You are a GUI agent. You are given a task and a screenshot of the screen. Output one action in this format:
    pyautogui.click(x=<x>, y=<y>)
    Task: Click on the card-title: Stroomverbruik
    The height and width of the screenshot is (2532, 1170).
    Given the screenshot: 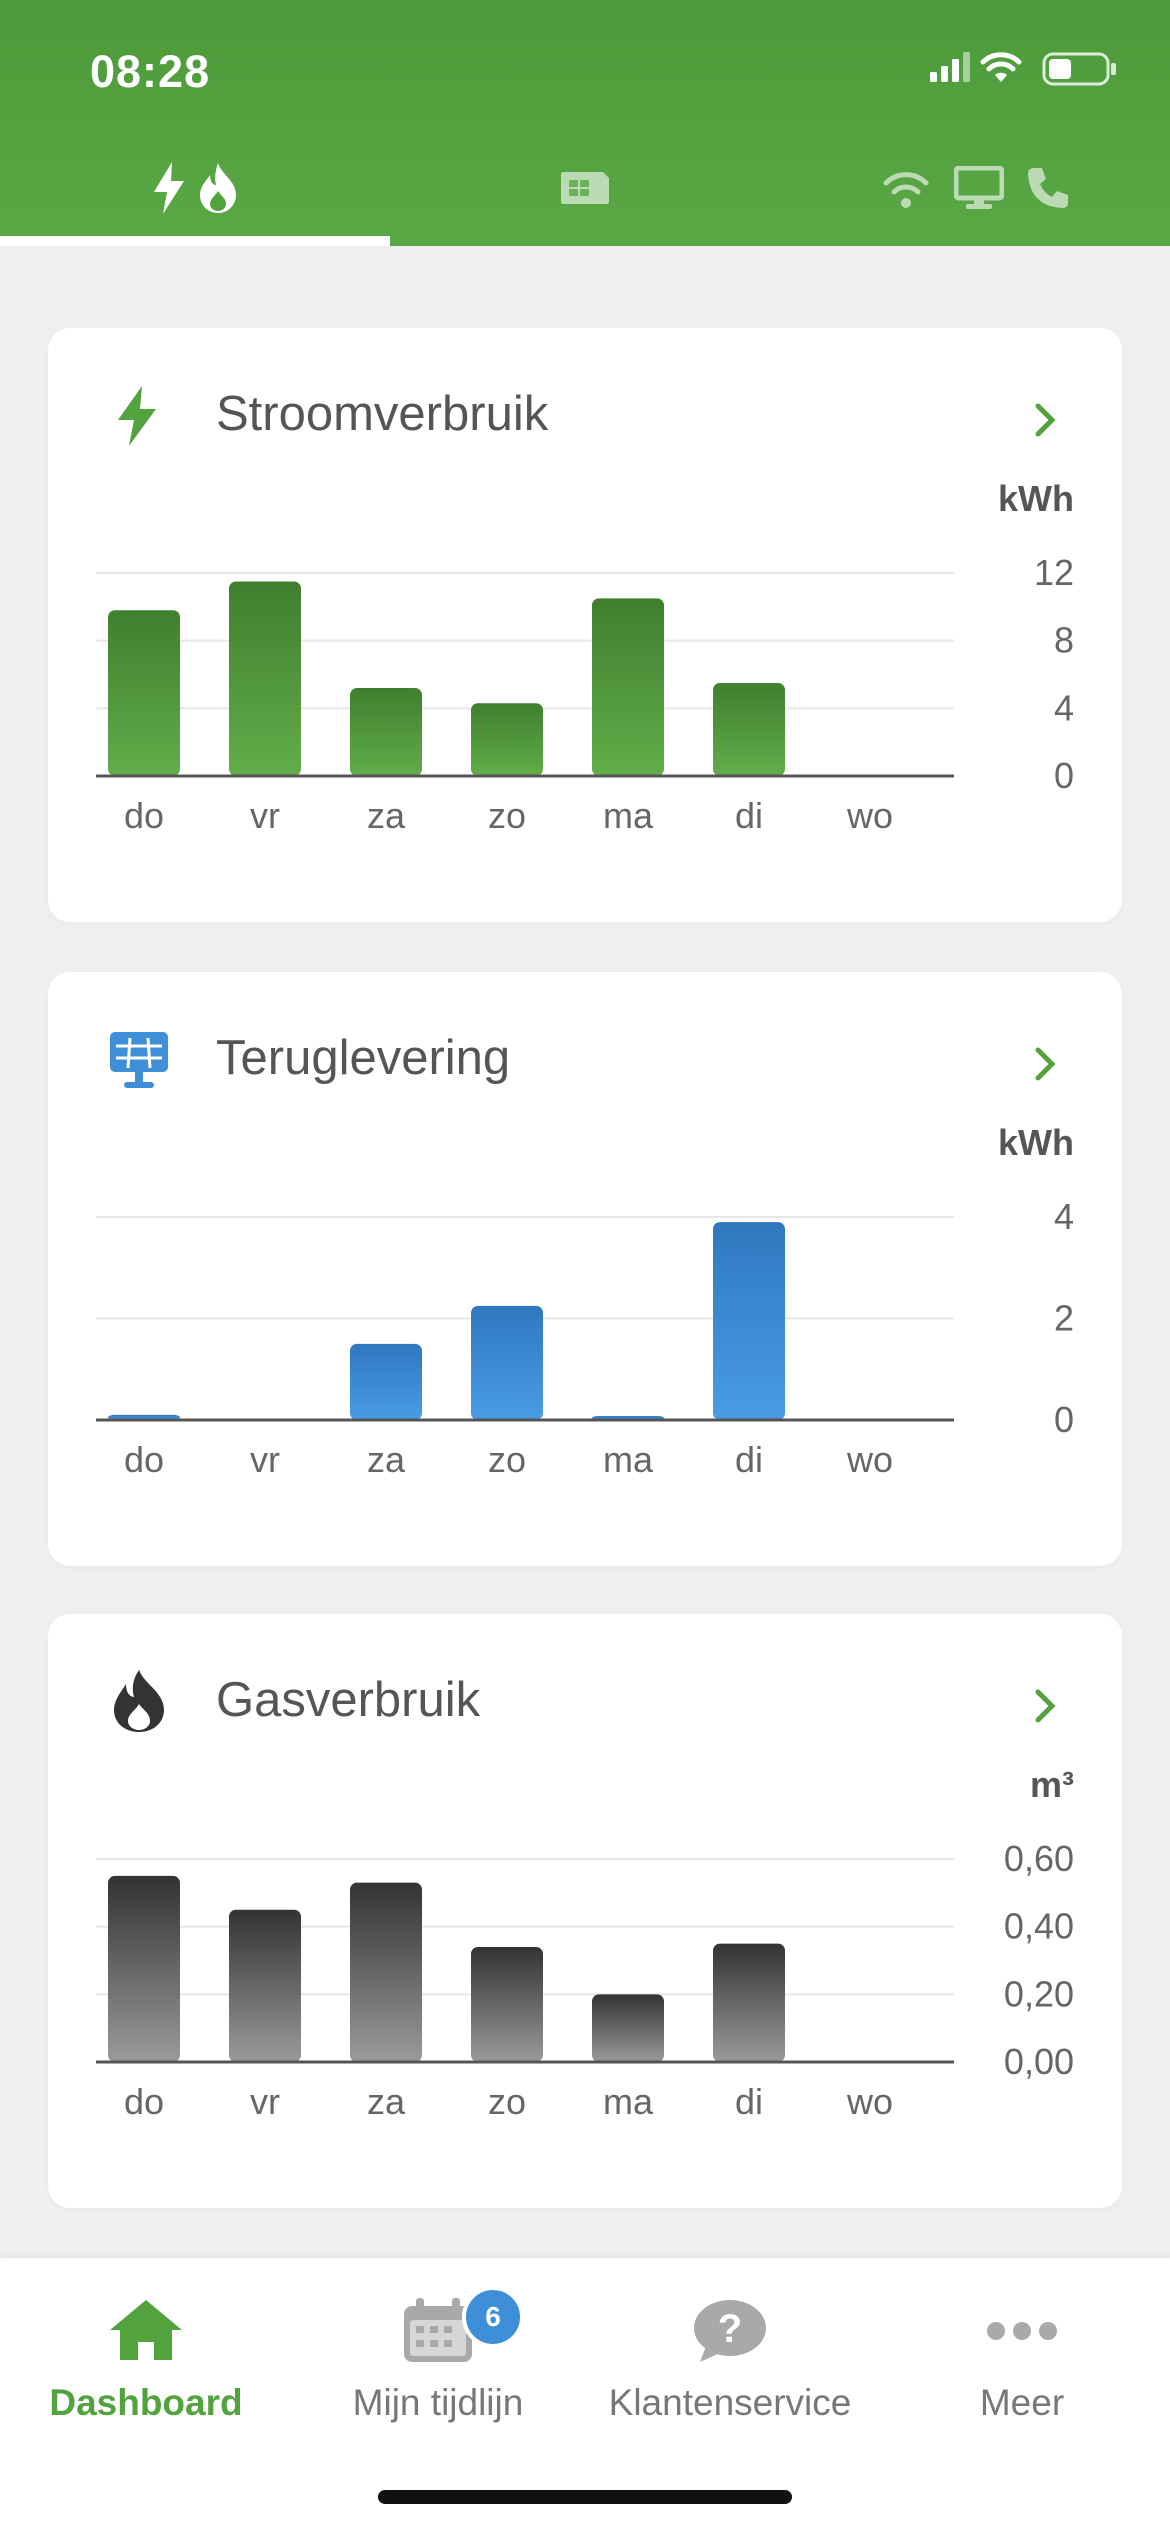 What is the action you would take?
    pyautogui.click(x=382, y=414)
    